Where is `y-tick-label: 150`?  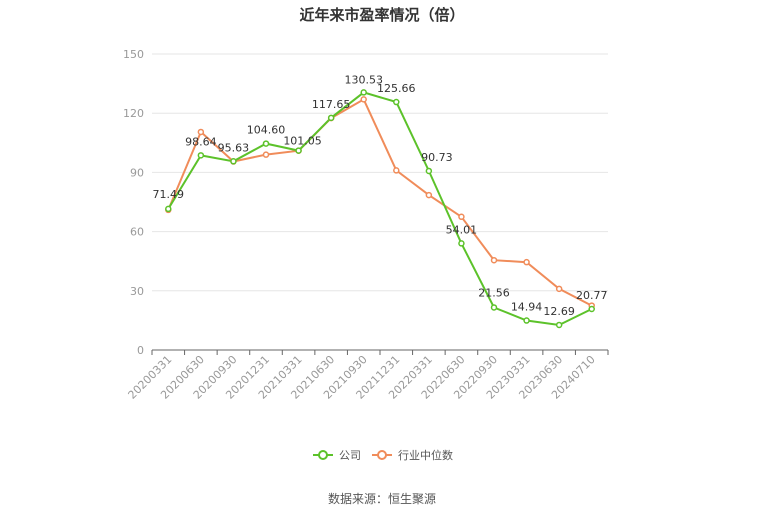
y-tick-label: 150 is located at coordinates (133, 54).